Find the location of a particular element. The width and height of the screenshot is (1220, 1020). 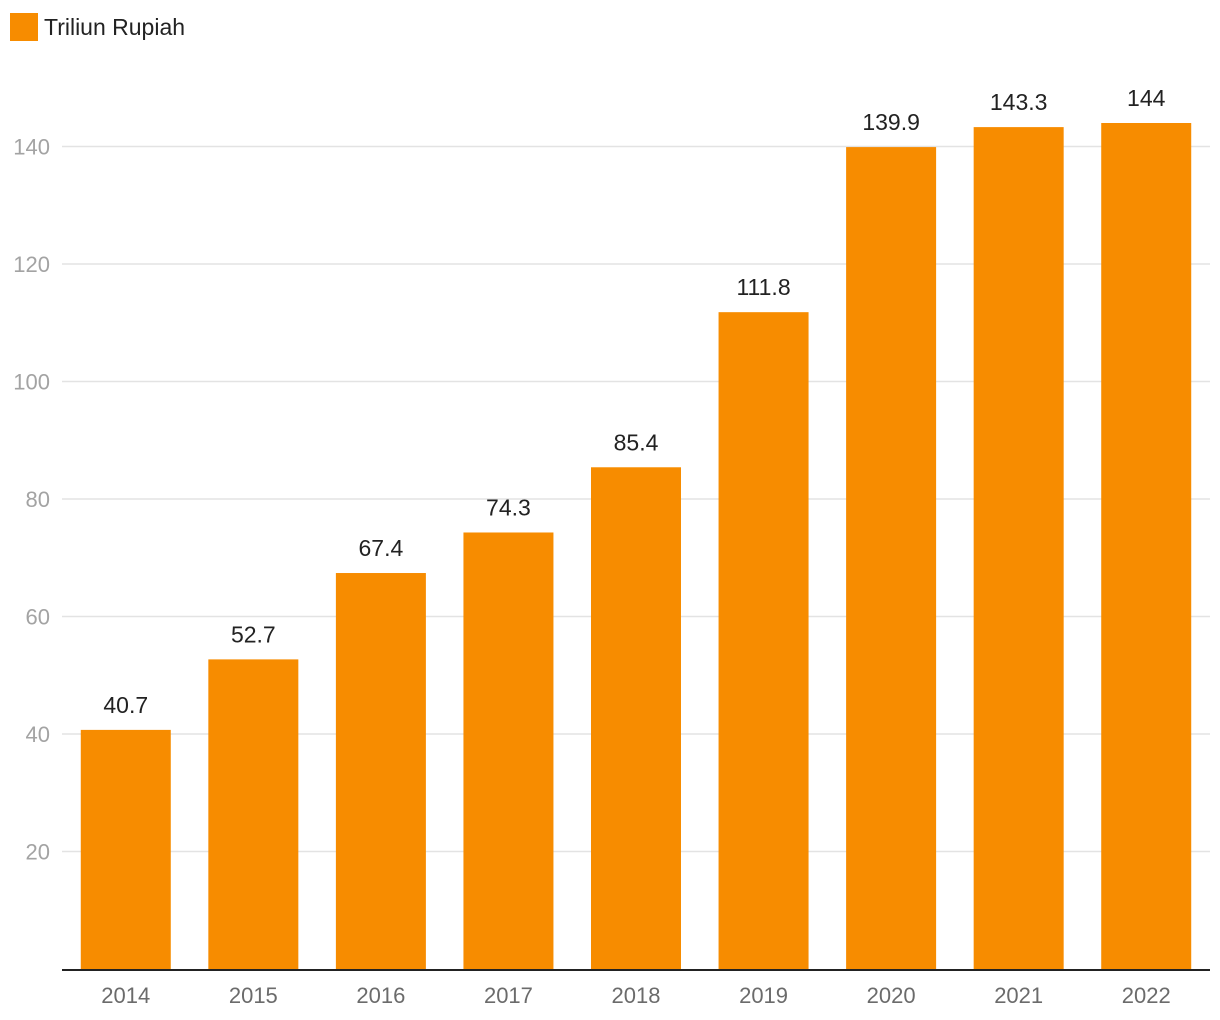

bar-2014 is located at coordinates (125, 849).